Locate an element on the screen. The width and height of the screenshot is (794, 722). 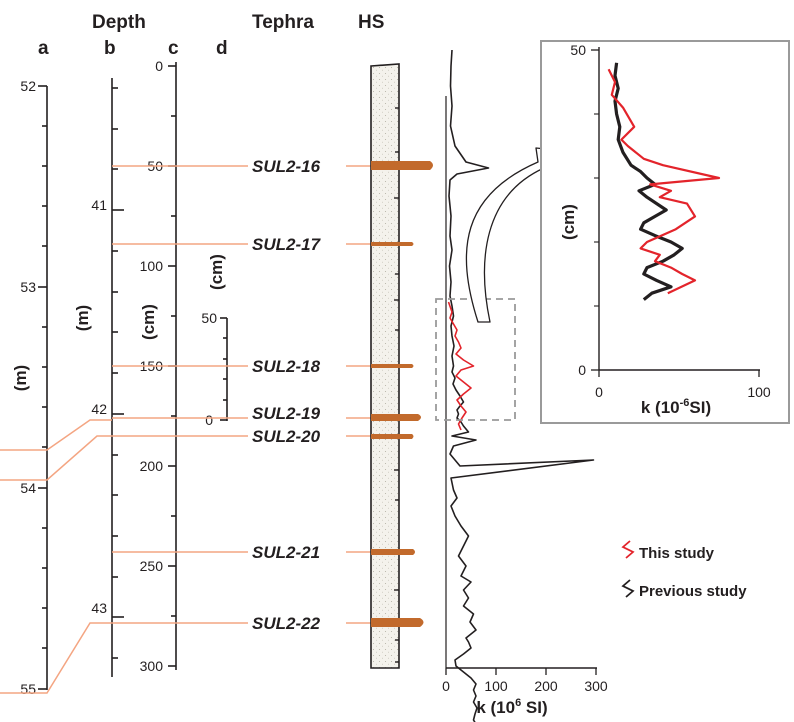
main-x-tick-label-0: 0 is located at coordinates (446, 686).